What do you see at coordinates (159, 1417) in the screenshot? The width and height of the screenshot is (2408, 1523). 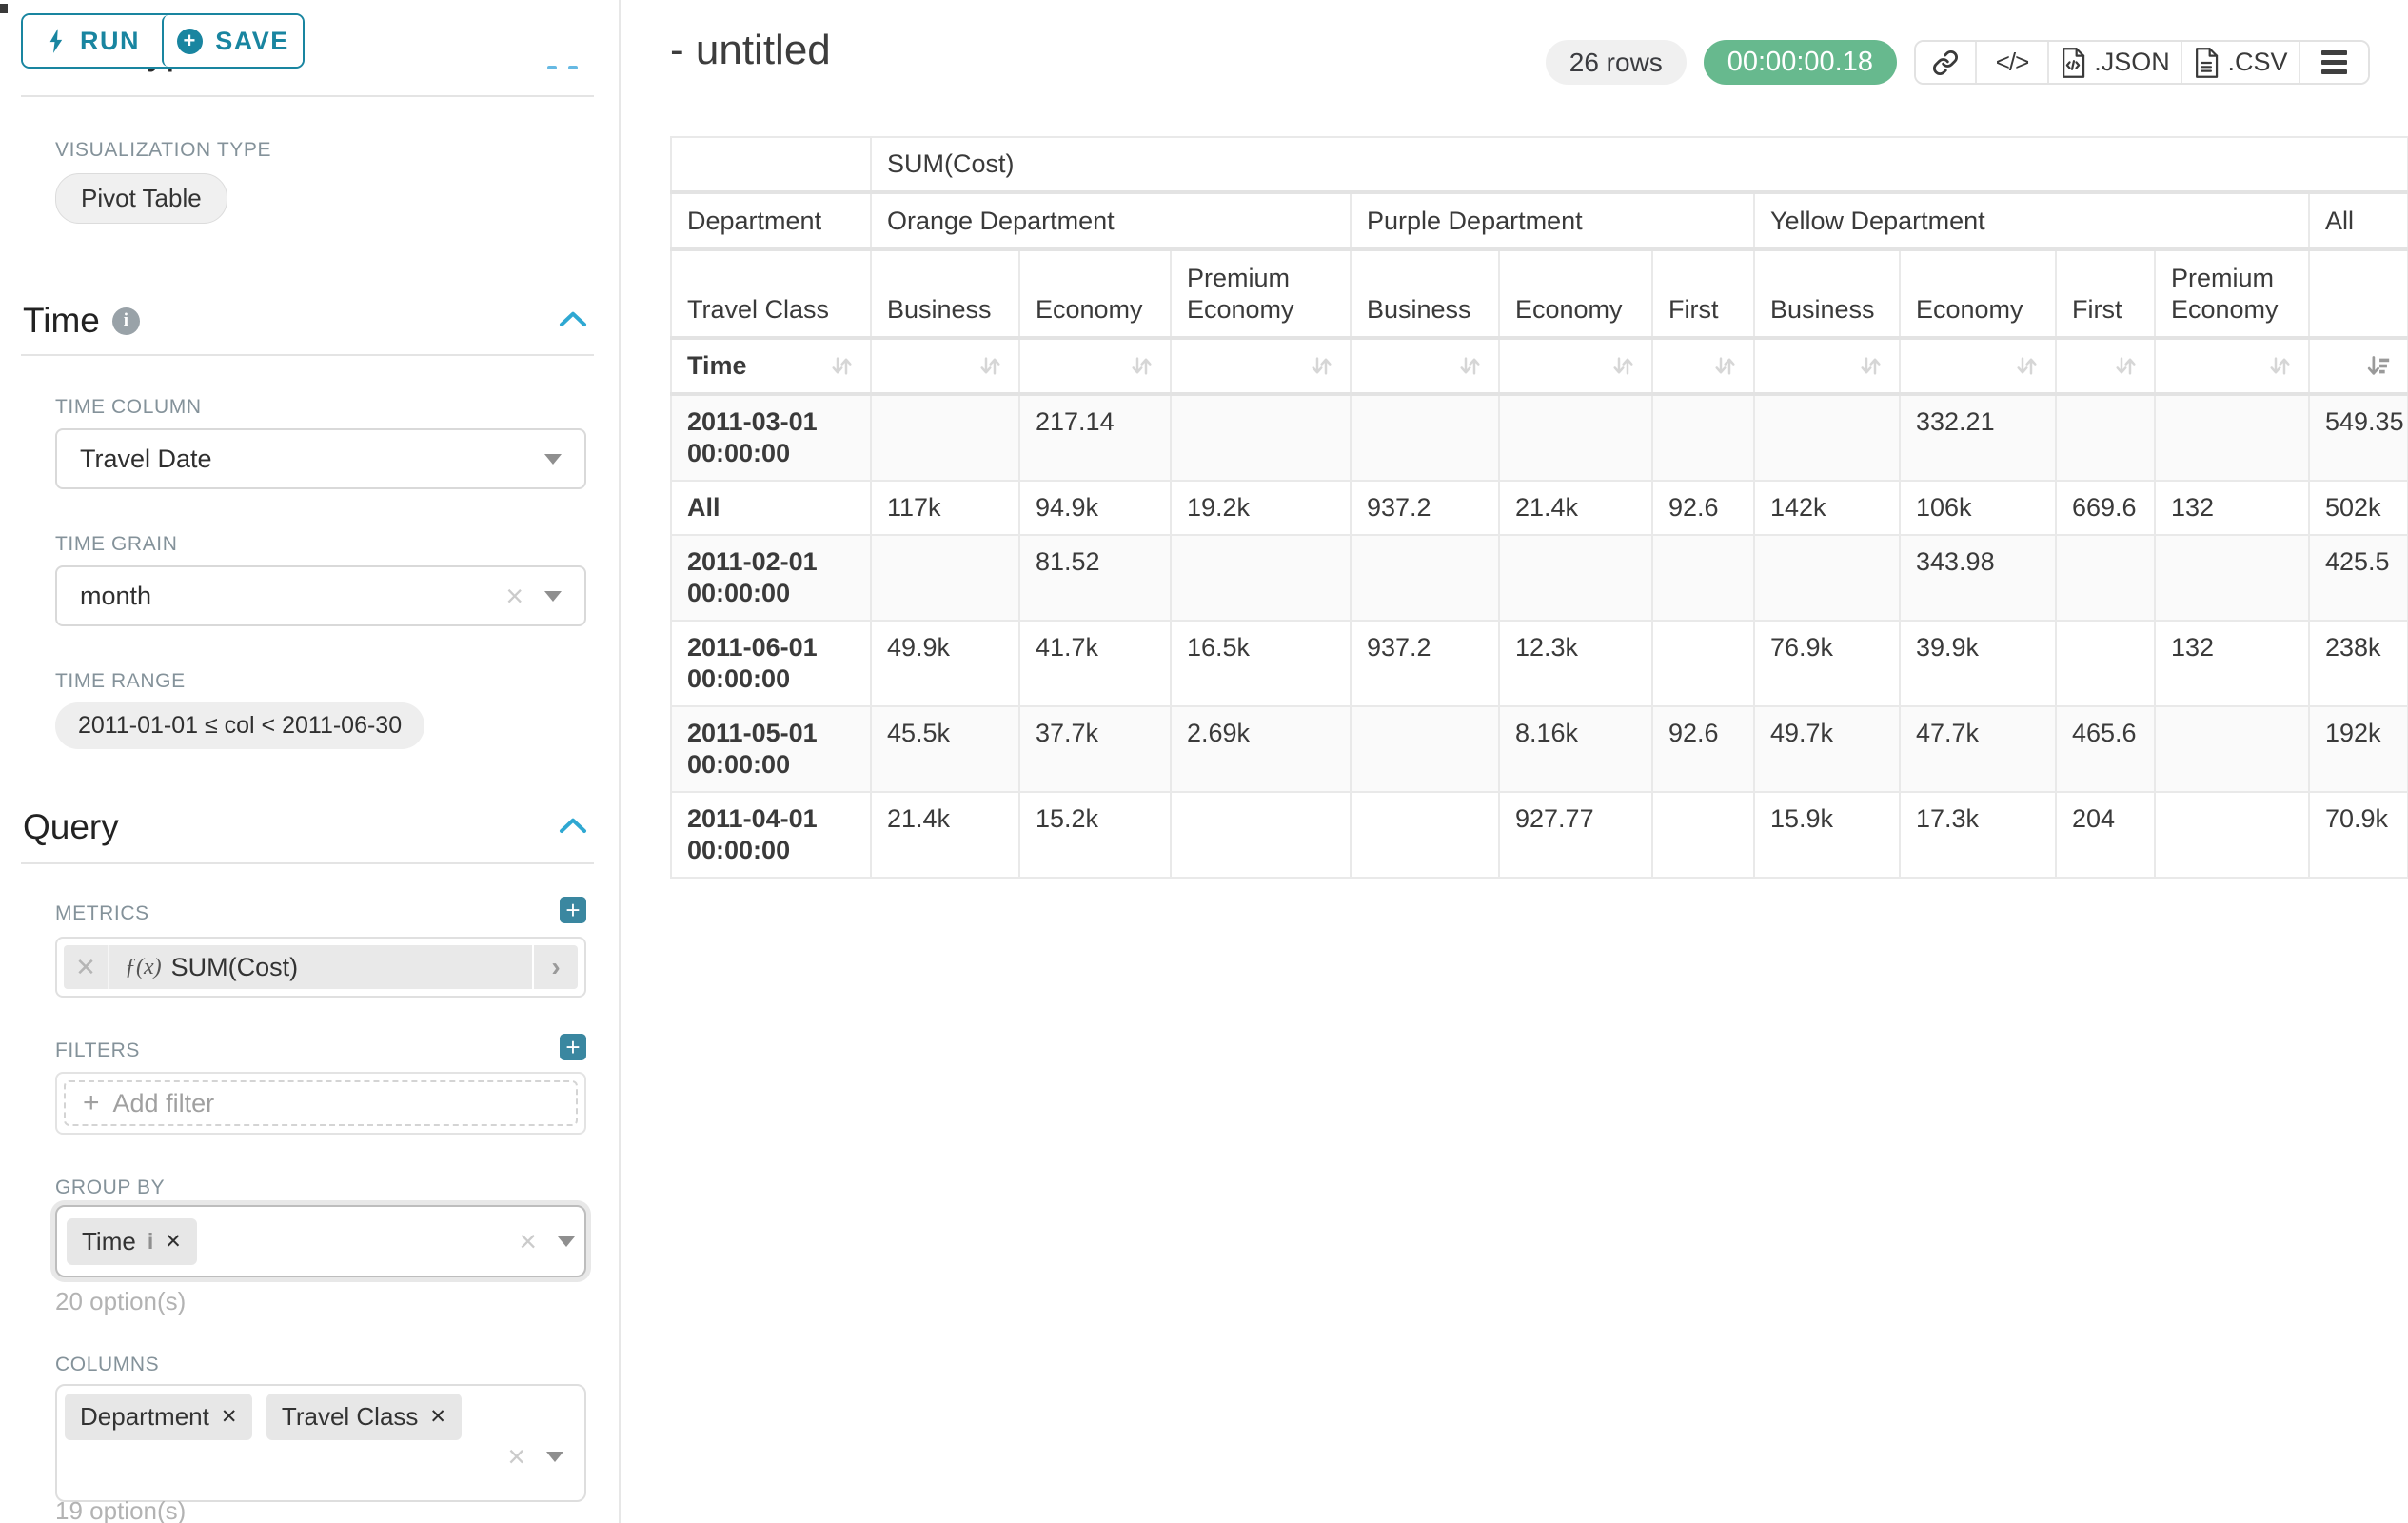 I see `columns-tag-department: Department ✕` at bounding box center [159, 1417].